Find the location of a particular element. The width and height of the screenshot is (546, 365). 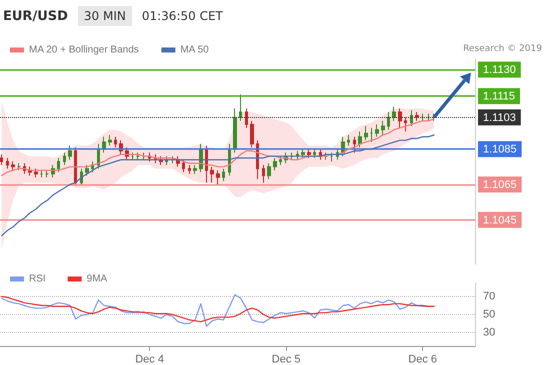

y-tick-label: 30 is located at coordinates (489, 332).